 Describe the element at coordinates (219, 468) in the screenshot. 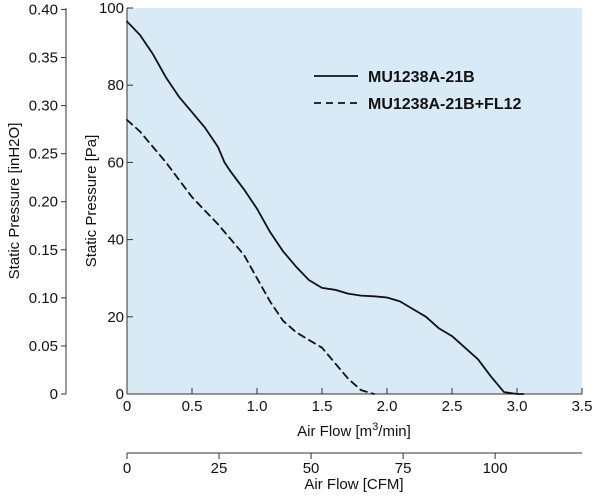

I see `x2-tick-label: 25` at that location.